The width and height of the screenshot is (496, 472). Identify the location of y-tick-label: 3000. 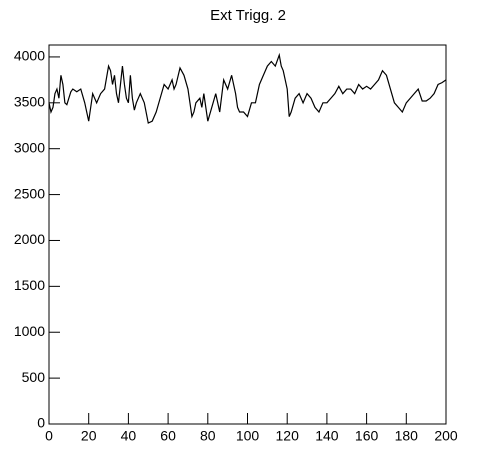
(29, 147).